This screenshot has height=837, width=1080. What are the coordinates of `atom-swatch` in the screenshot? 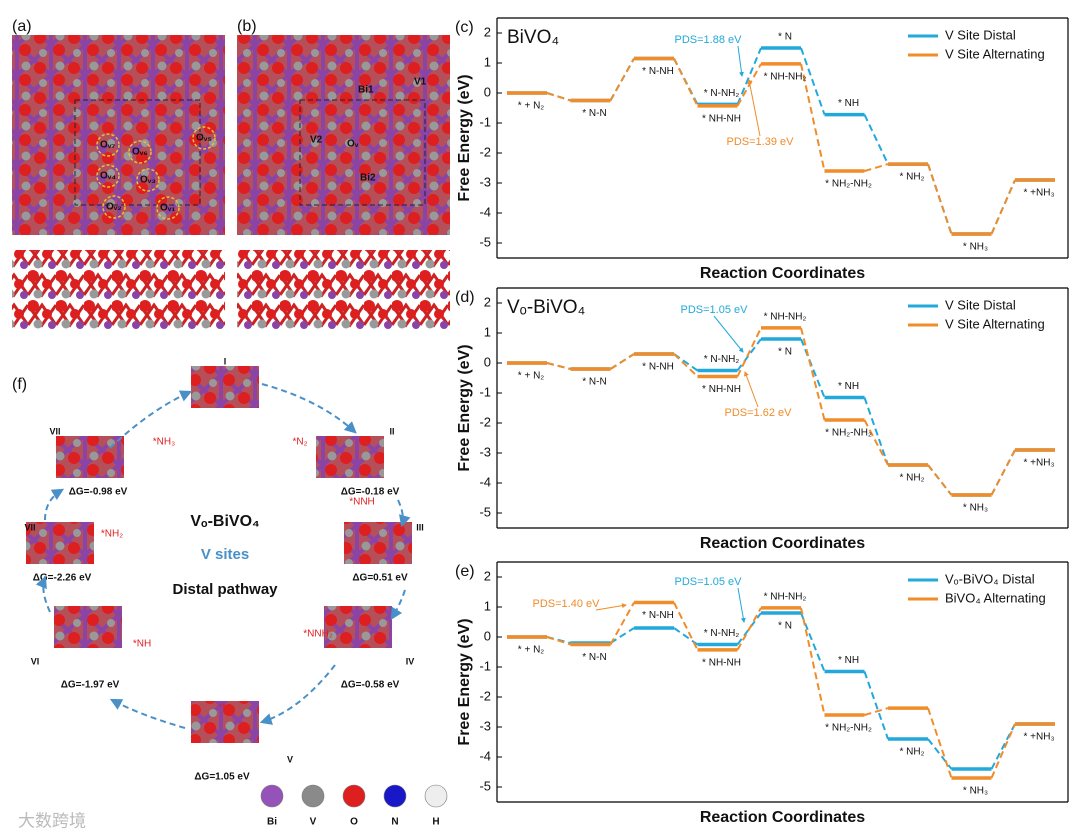 It's located at (395, 796).